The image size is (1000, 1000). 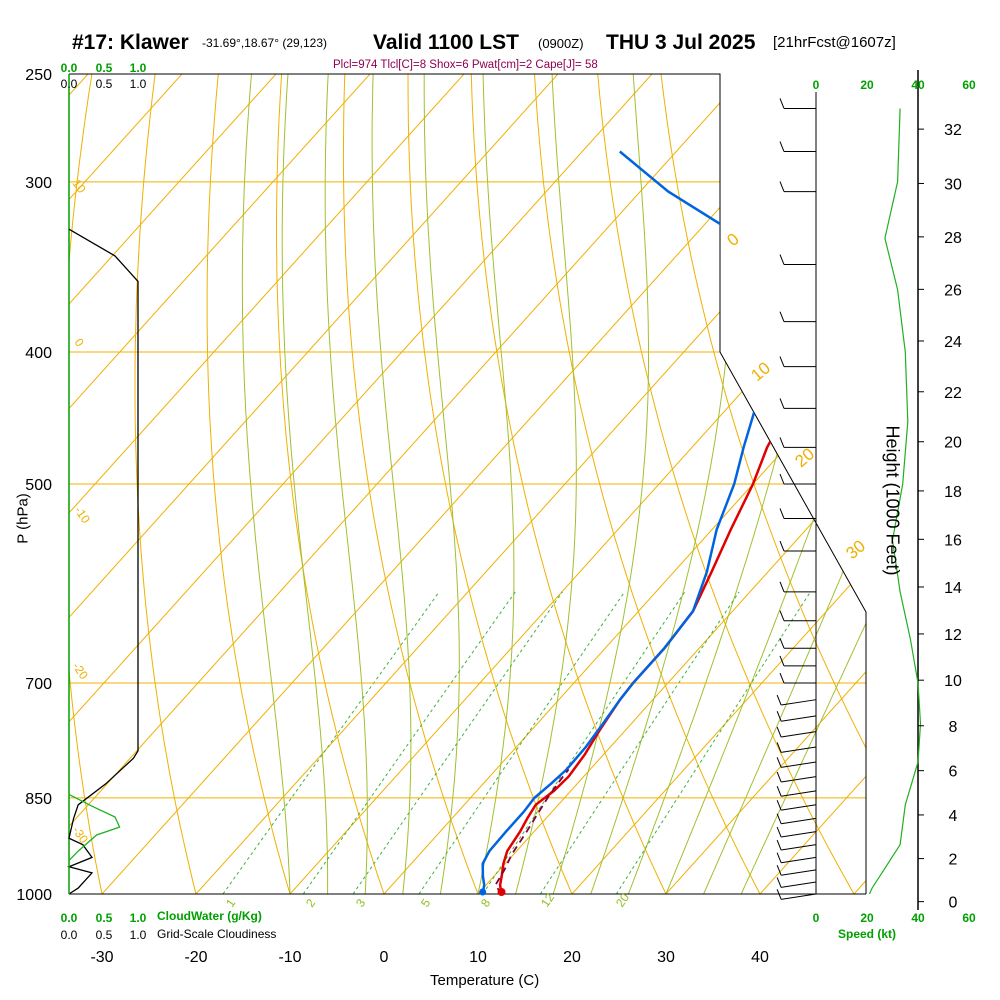 What do you see at coordinates (94, 843) in the screenshot?
I see `cloudwater-line` at bounding box center [94, 843].